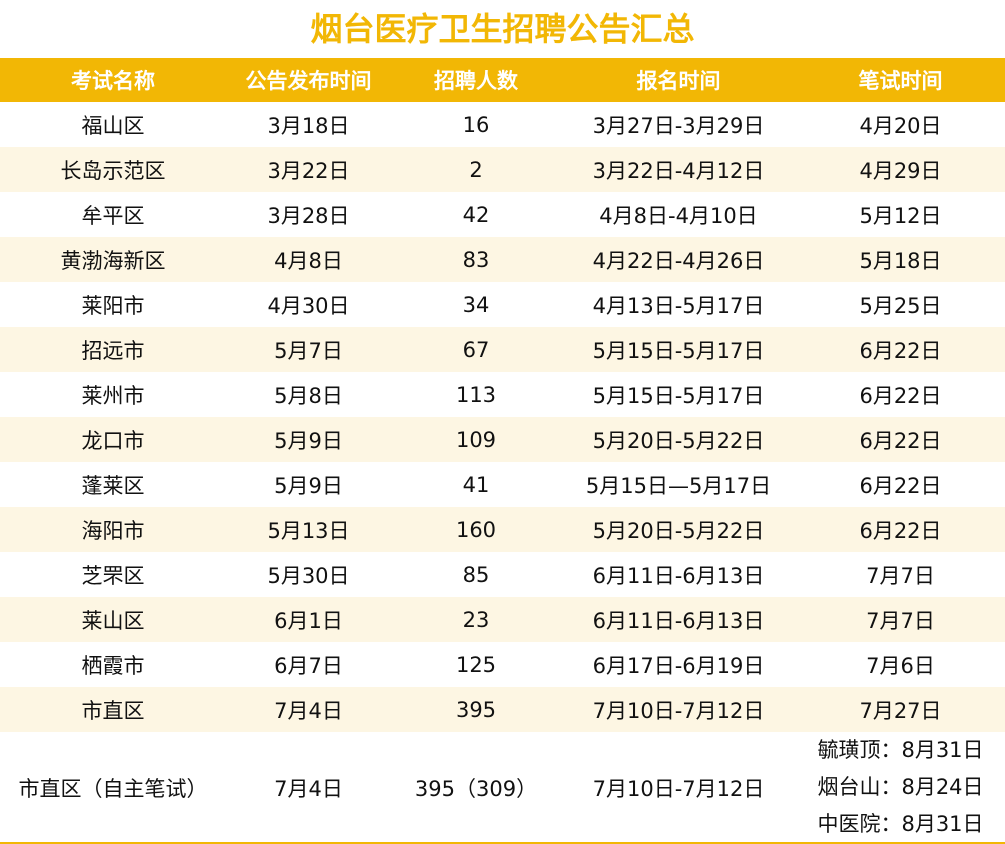  I want to click on cell-headcount: 160, so click(476, 529).